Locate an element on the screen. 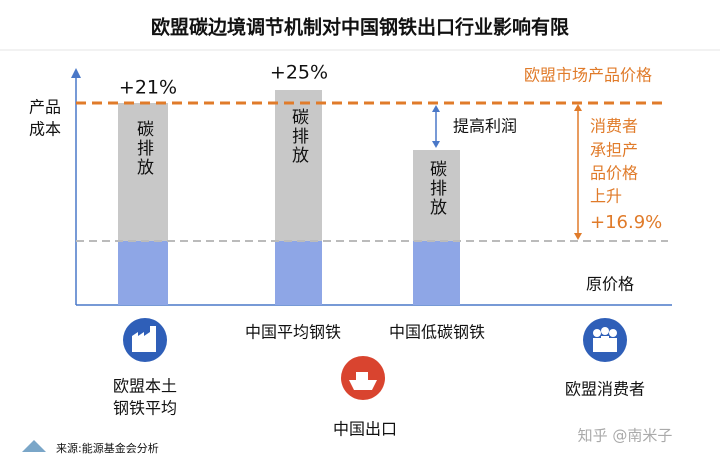 This screenshot has width=720, height=465. watermark: 知乎 @南米子 is located at coordinates (625, 436).